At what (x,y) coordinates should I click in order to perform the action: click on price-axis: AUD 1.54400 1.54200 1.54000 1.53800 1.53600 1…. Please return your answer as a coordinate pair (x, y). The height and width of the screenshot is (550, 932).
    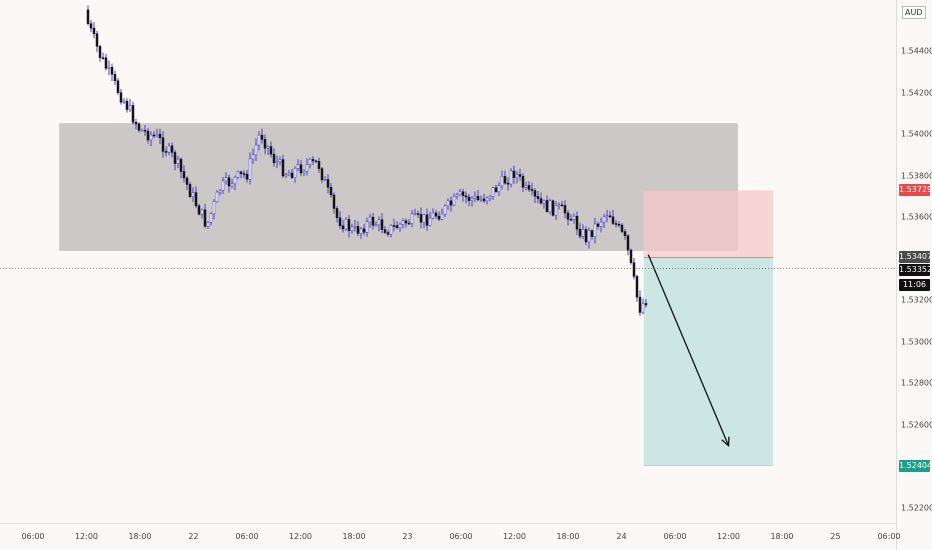
    Looking at the image, I should click on (914, 275).